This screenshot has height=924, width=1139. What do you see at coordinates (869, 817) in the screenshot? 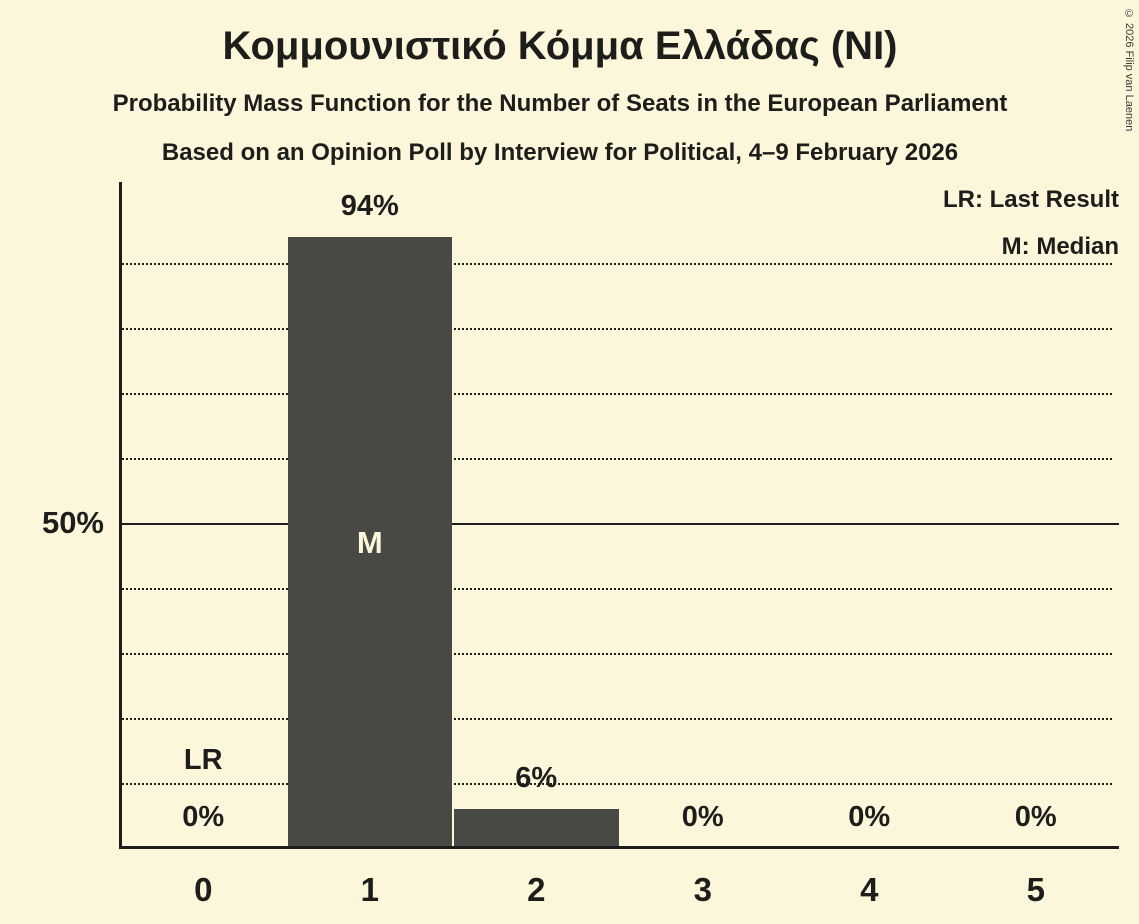
I see `bar-value-label-4: 0%` at bounding box center [869, 817].